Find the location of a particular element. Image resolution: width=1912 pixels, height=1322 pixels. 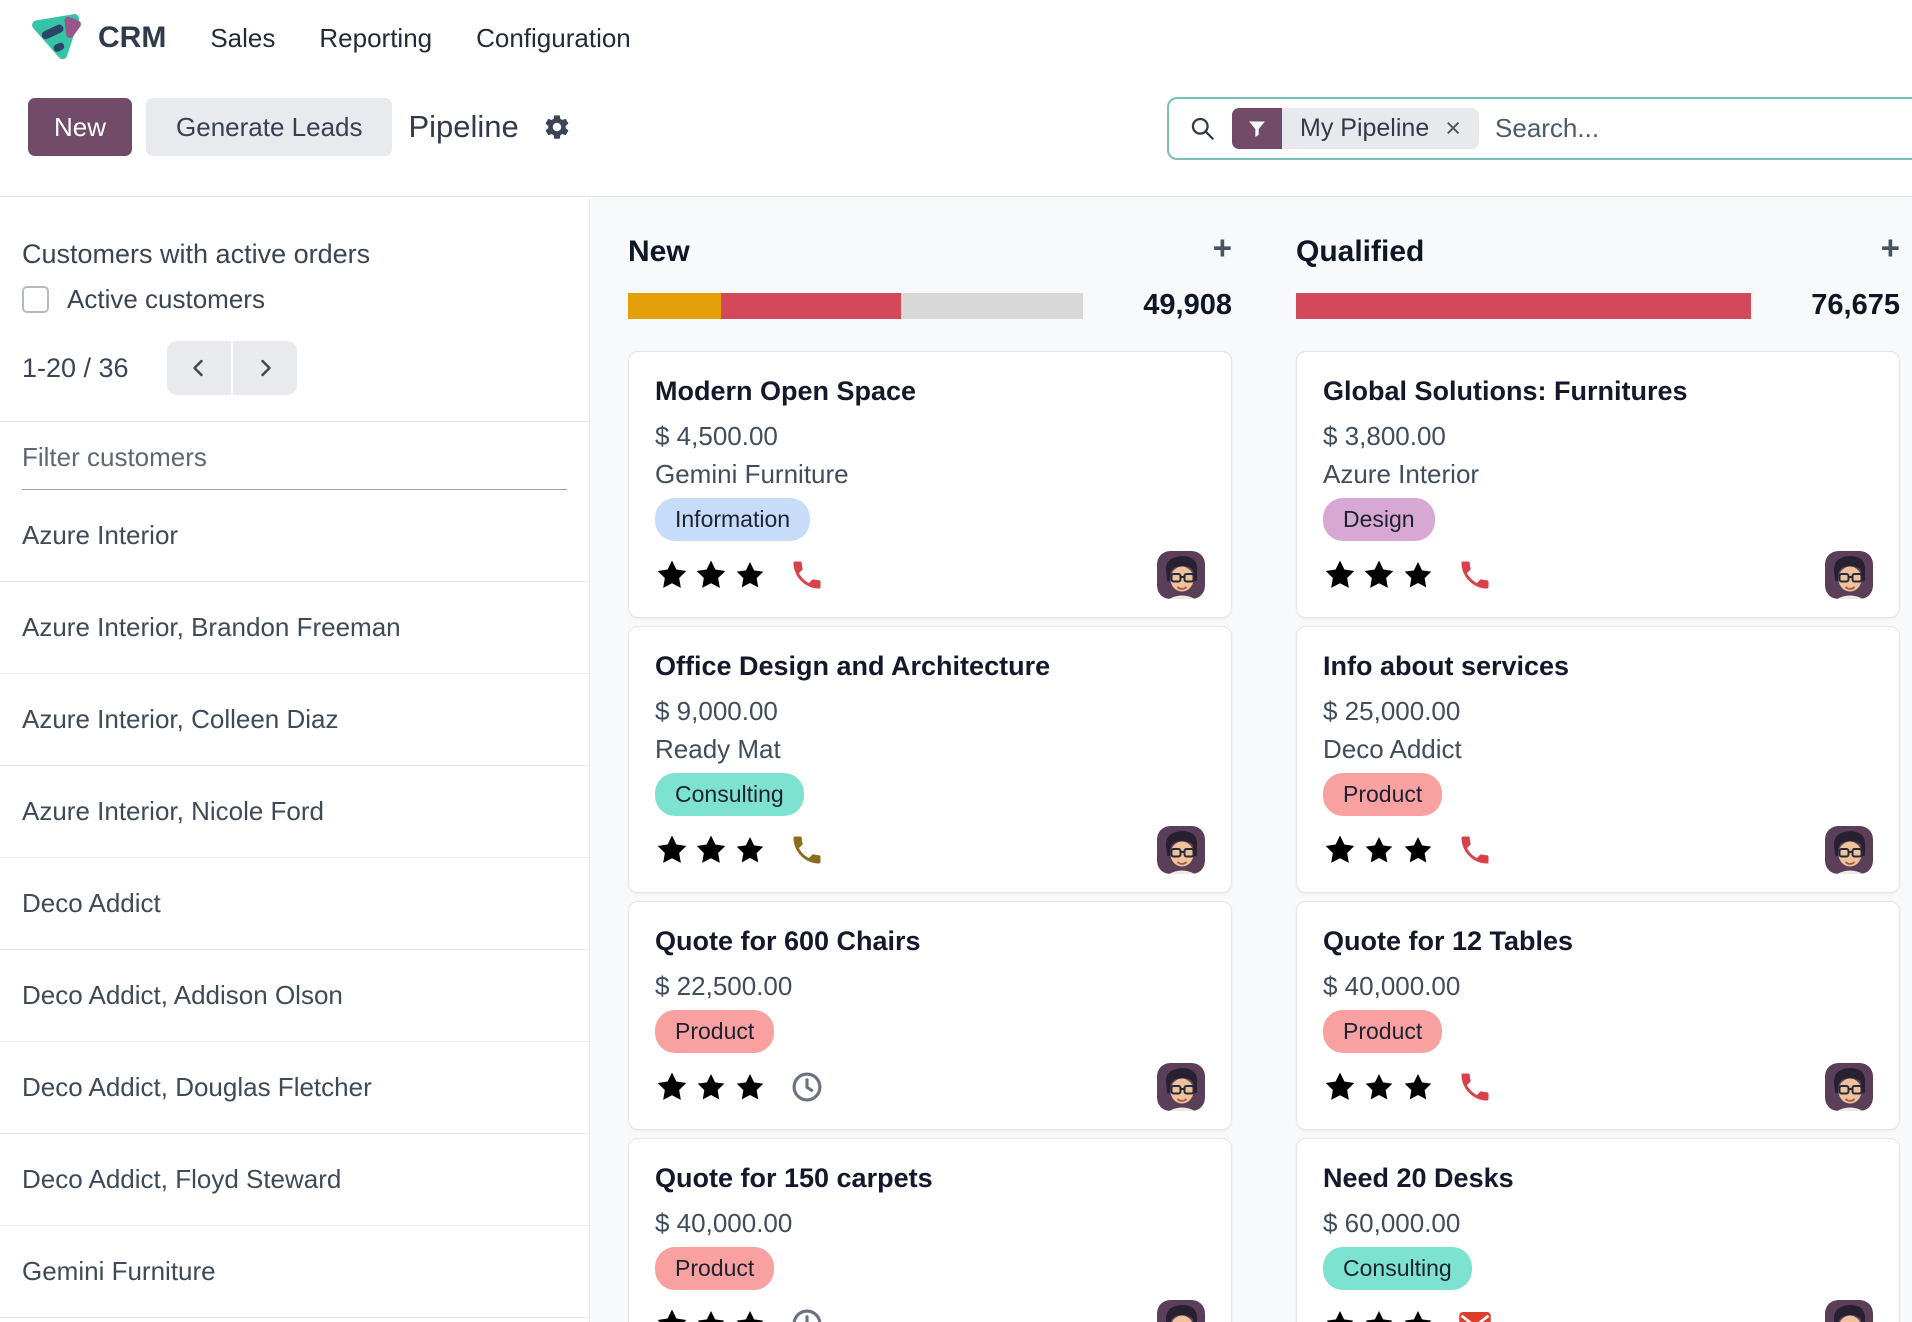

column-title: Qualified is located at coordinates (1360, 251).